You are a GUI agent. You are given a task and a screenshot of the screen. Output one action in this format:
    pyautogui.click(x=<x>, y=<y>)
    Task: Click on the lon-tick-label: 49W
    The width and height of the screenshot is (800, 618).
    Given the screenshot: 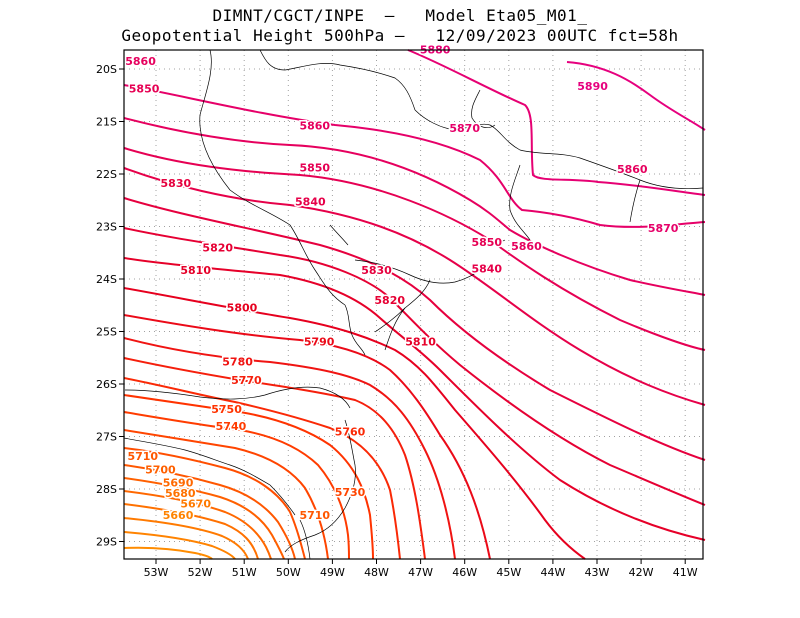 What is the action you would take?
    pyautogui.click(x=332, y=572)
    